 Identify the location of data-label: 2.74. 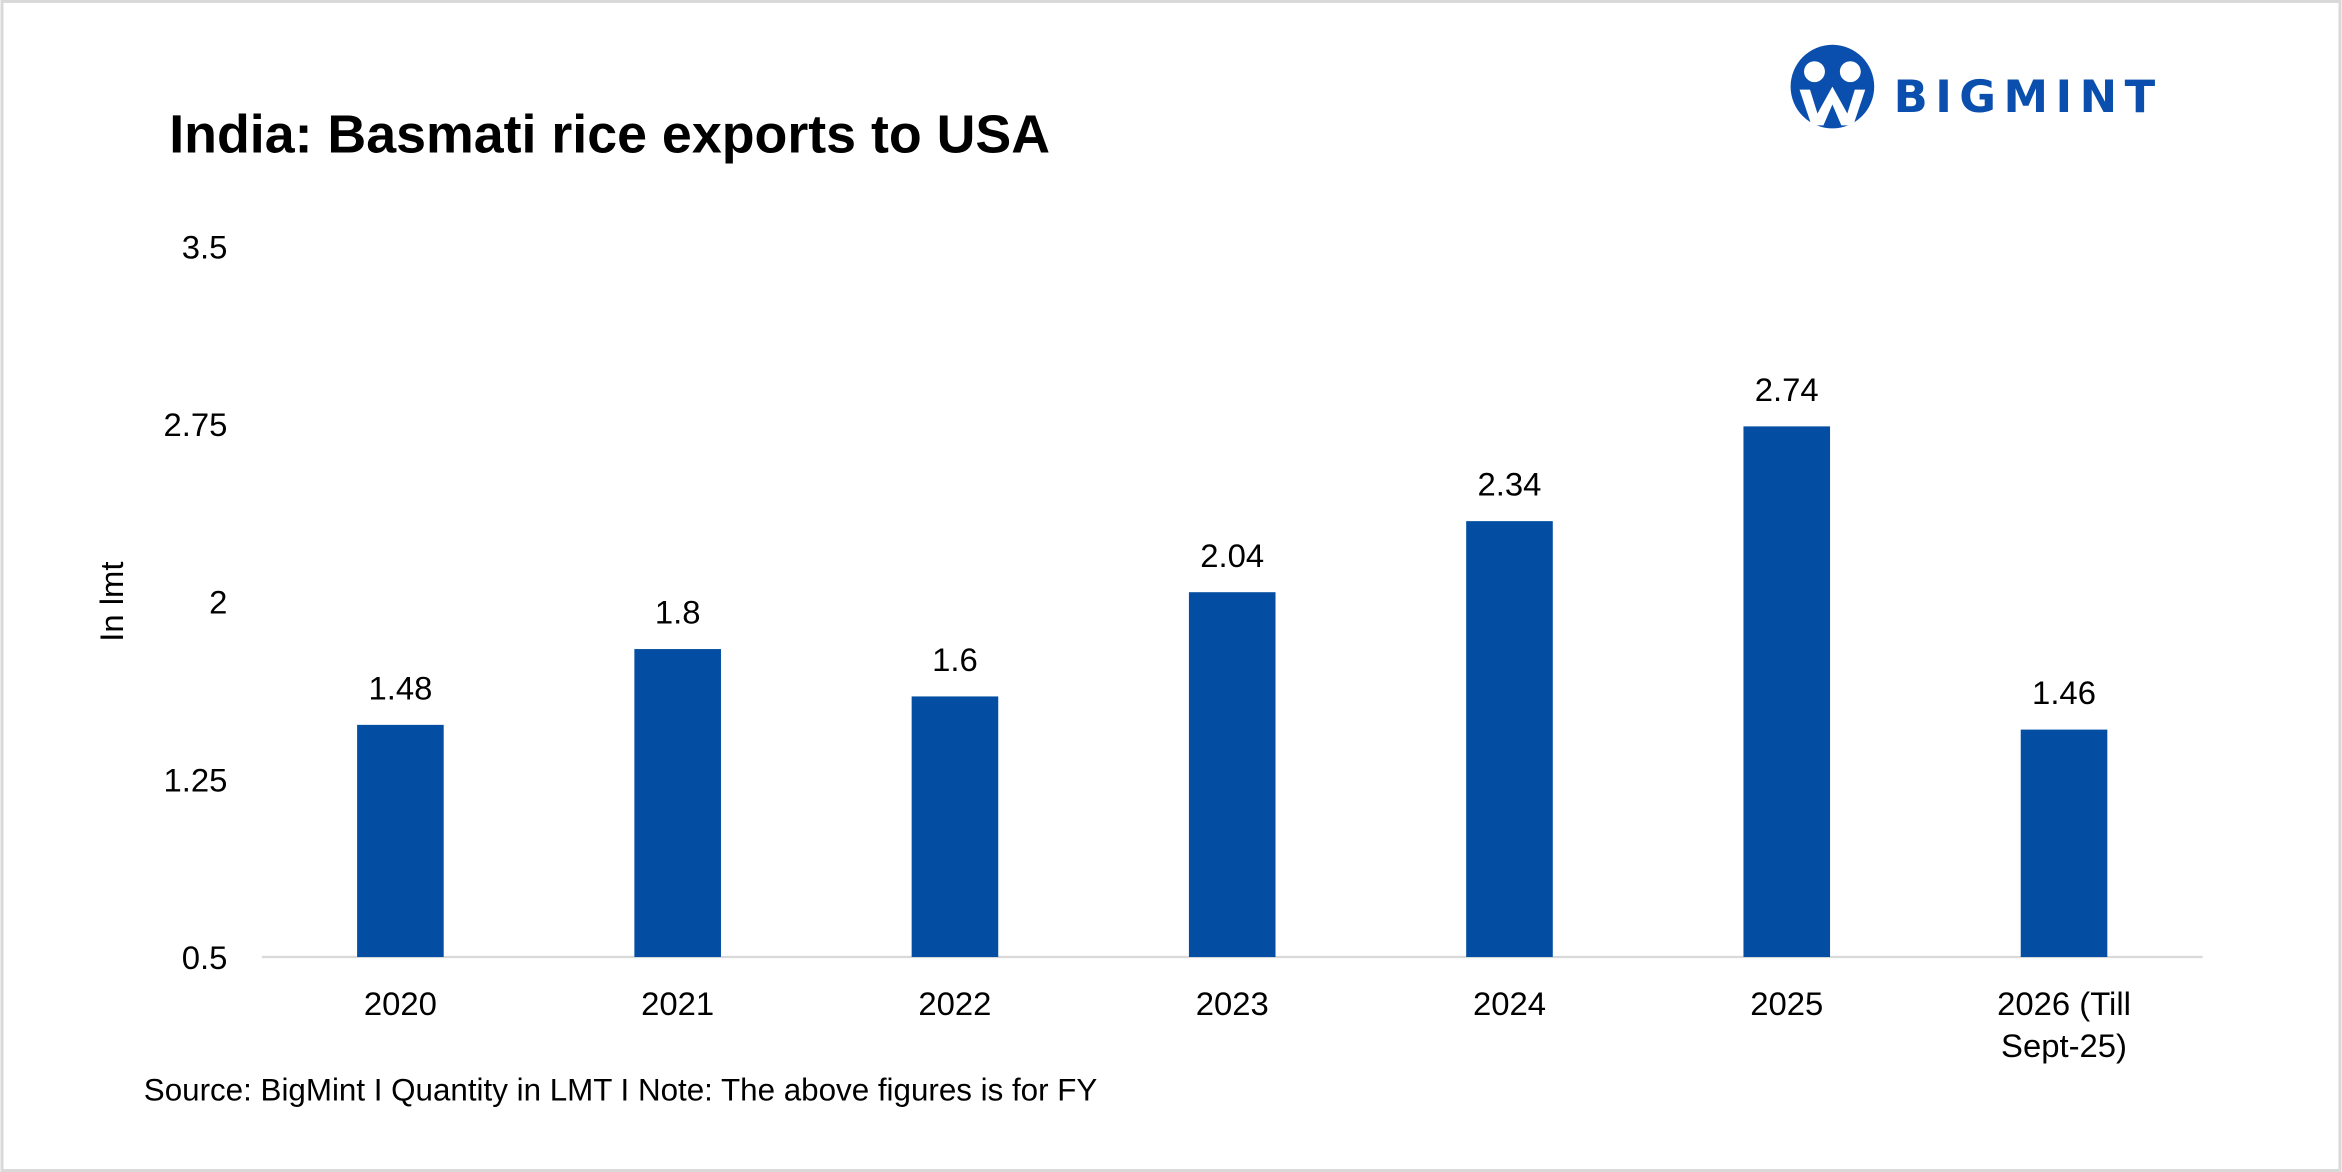
(1787, 389).